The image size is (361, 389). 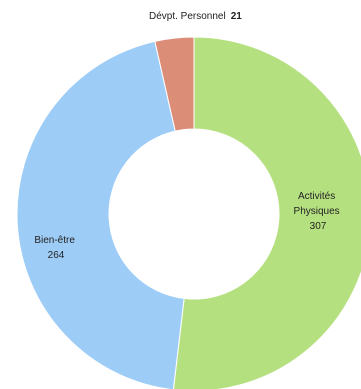 What do you see at coordinates (55, 248) in the screenshot?
I see `data-label-bien-etre: Bien-être 264` at bounding box center [55, 248].